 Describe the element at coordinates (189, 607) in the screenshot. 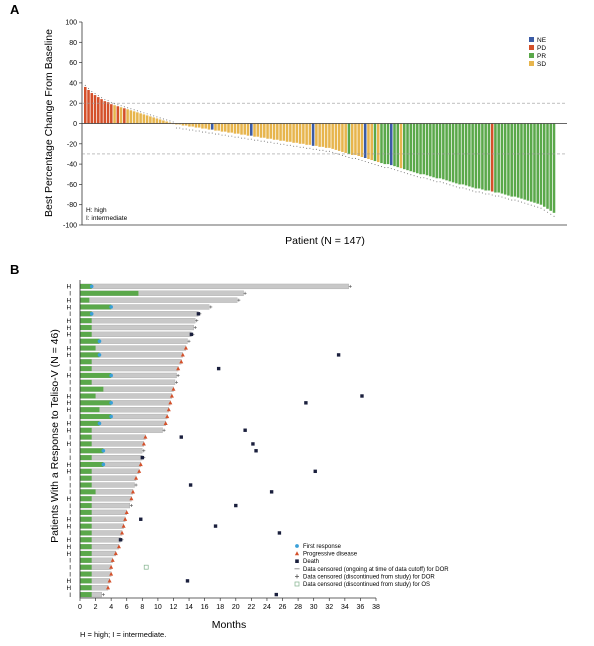

I see `x-tick-label: 14` at that location.